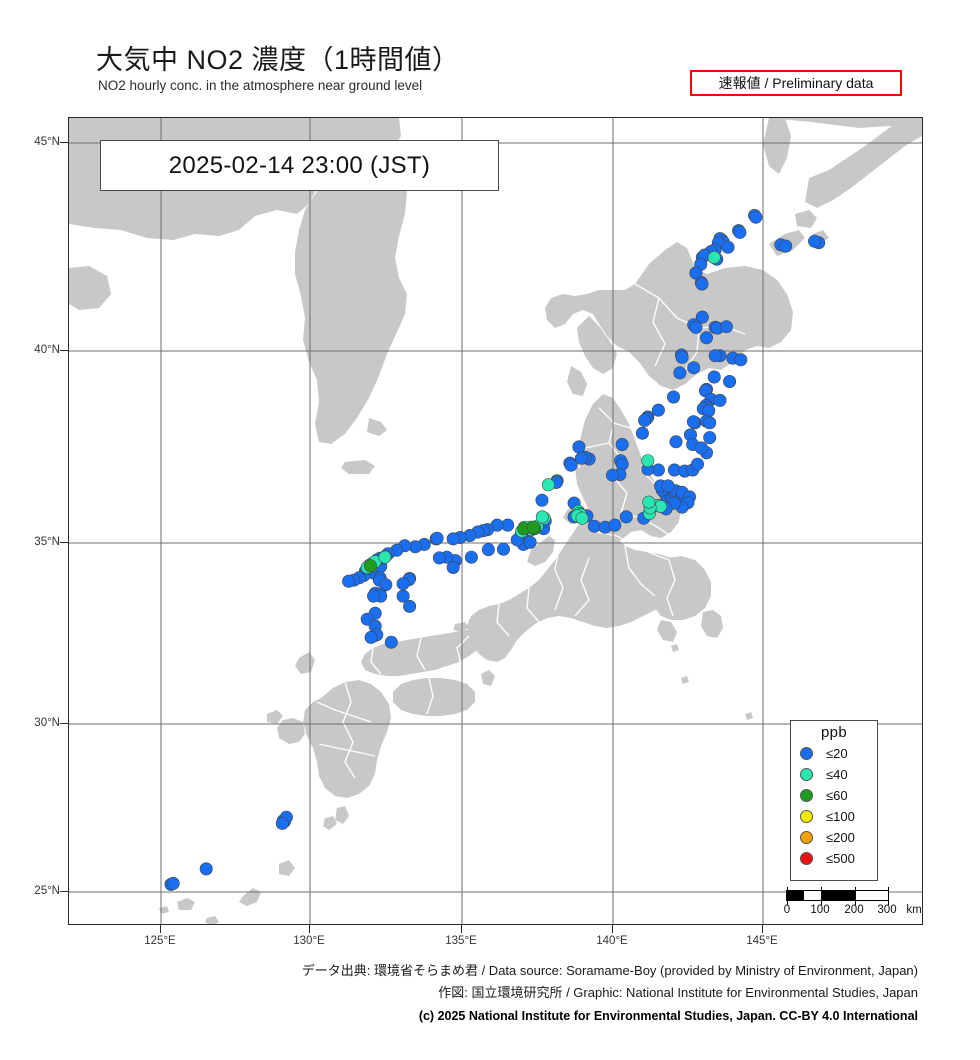  What do you see at coordinates (749, 716) in the screenshot?
I see `ogasawara-dot` at bounding box center [749, 716].